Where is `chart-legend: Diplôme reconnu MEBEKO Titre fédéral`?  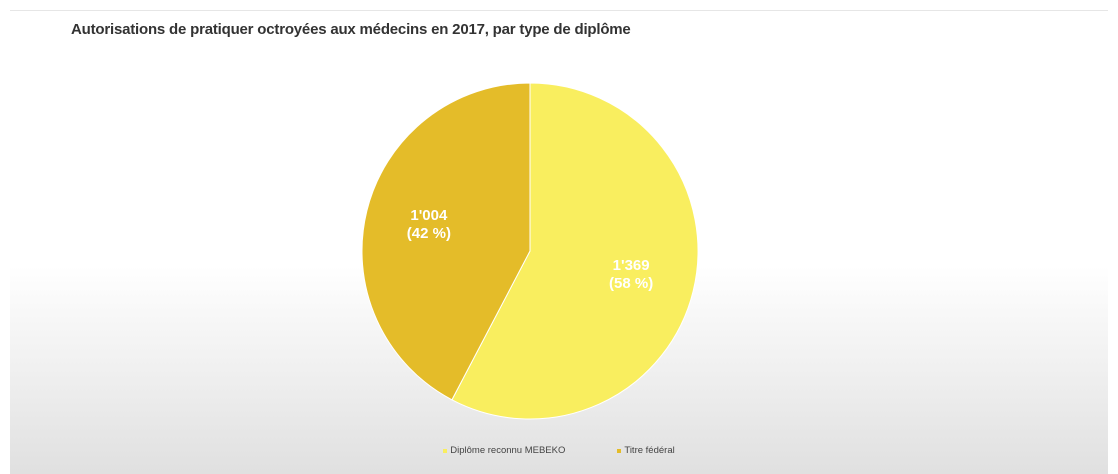 chart-legend: Diplôme reconnu MEBEKO Titre fédéral is located at coordinates (559, 450).